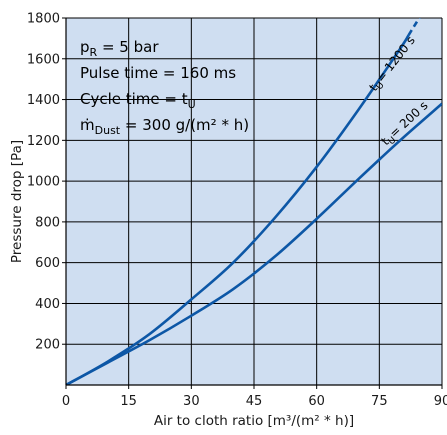  Describe the element at coordinates (134, 99) in the screenshot. I see `cycle-time-text: Cycle time = t` at that location.